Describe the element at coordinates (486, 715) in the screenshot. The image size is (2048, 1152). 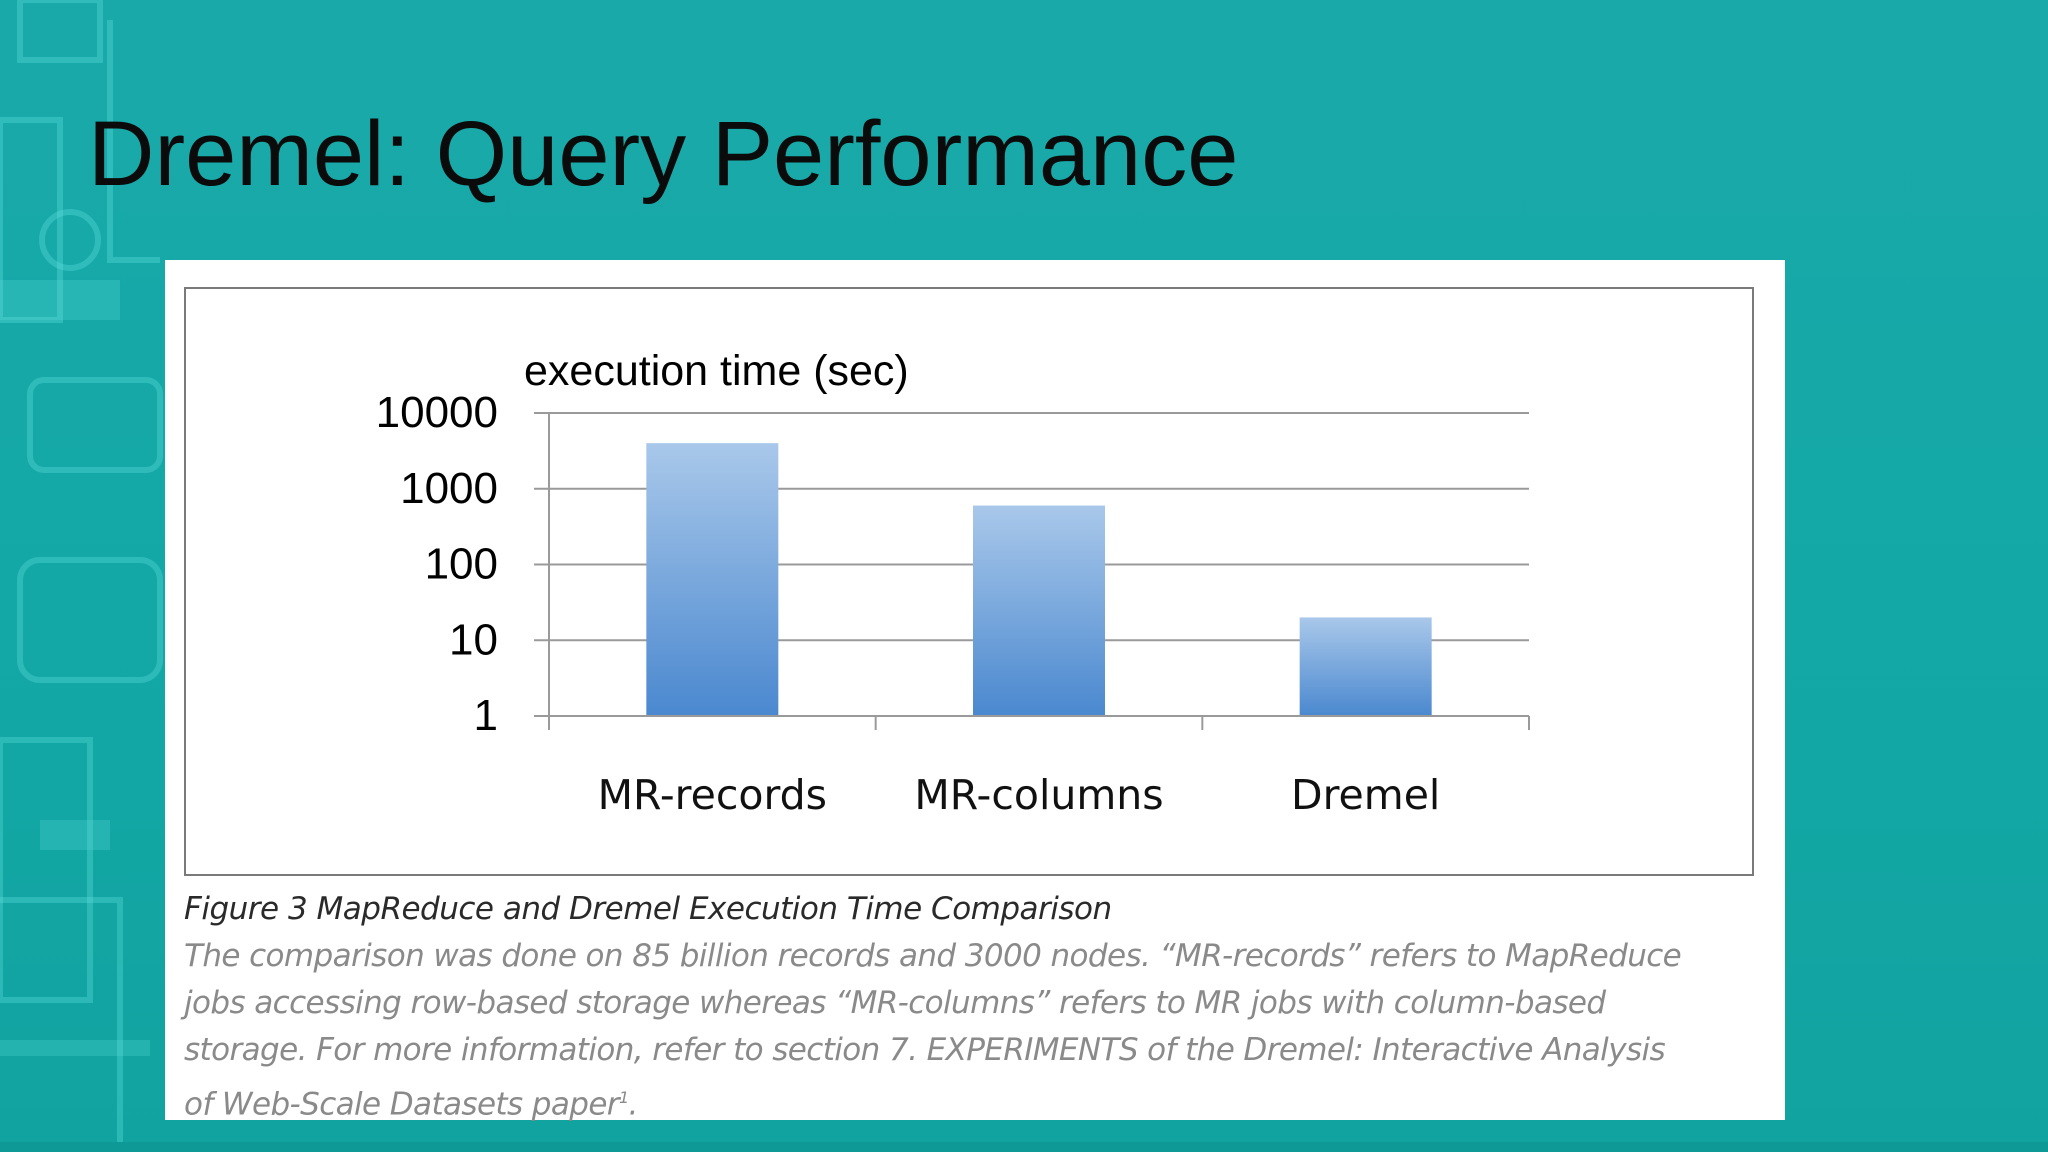
I see `y-tick-label: 1` at that location.